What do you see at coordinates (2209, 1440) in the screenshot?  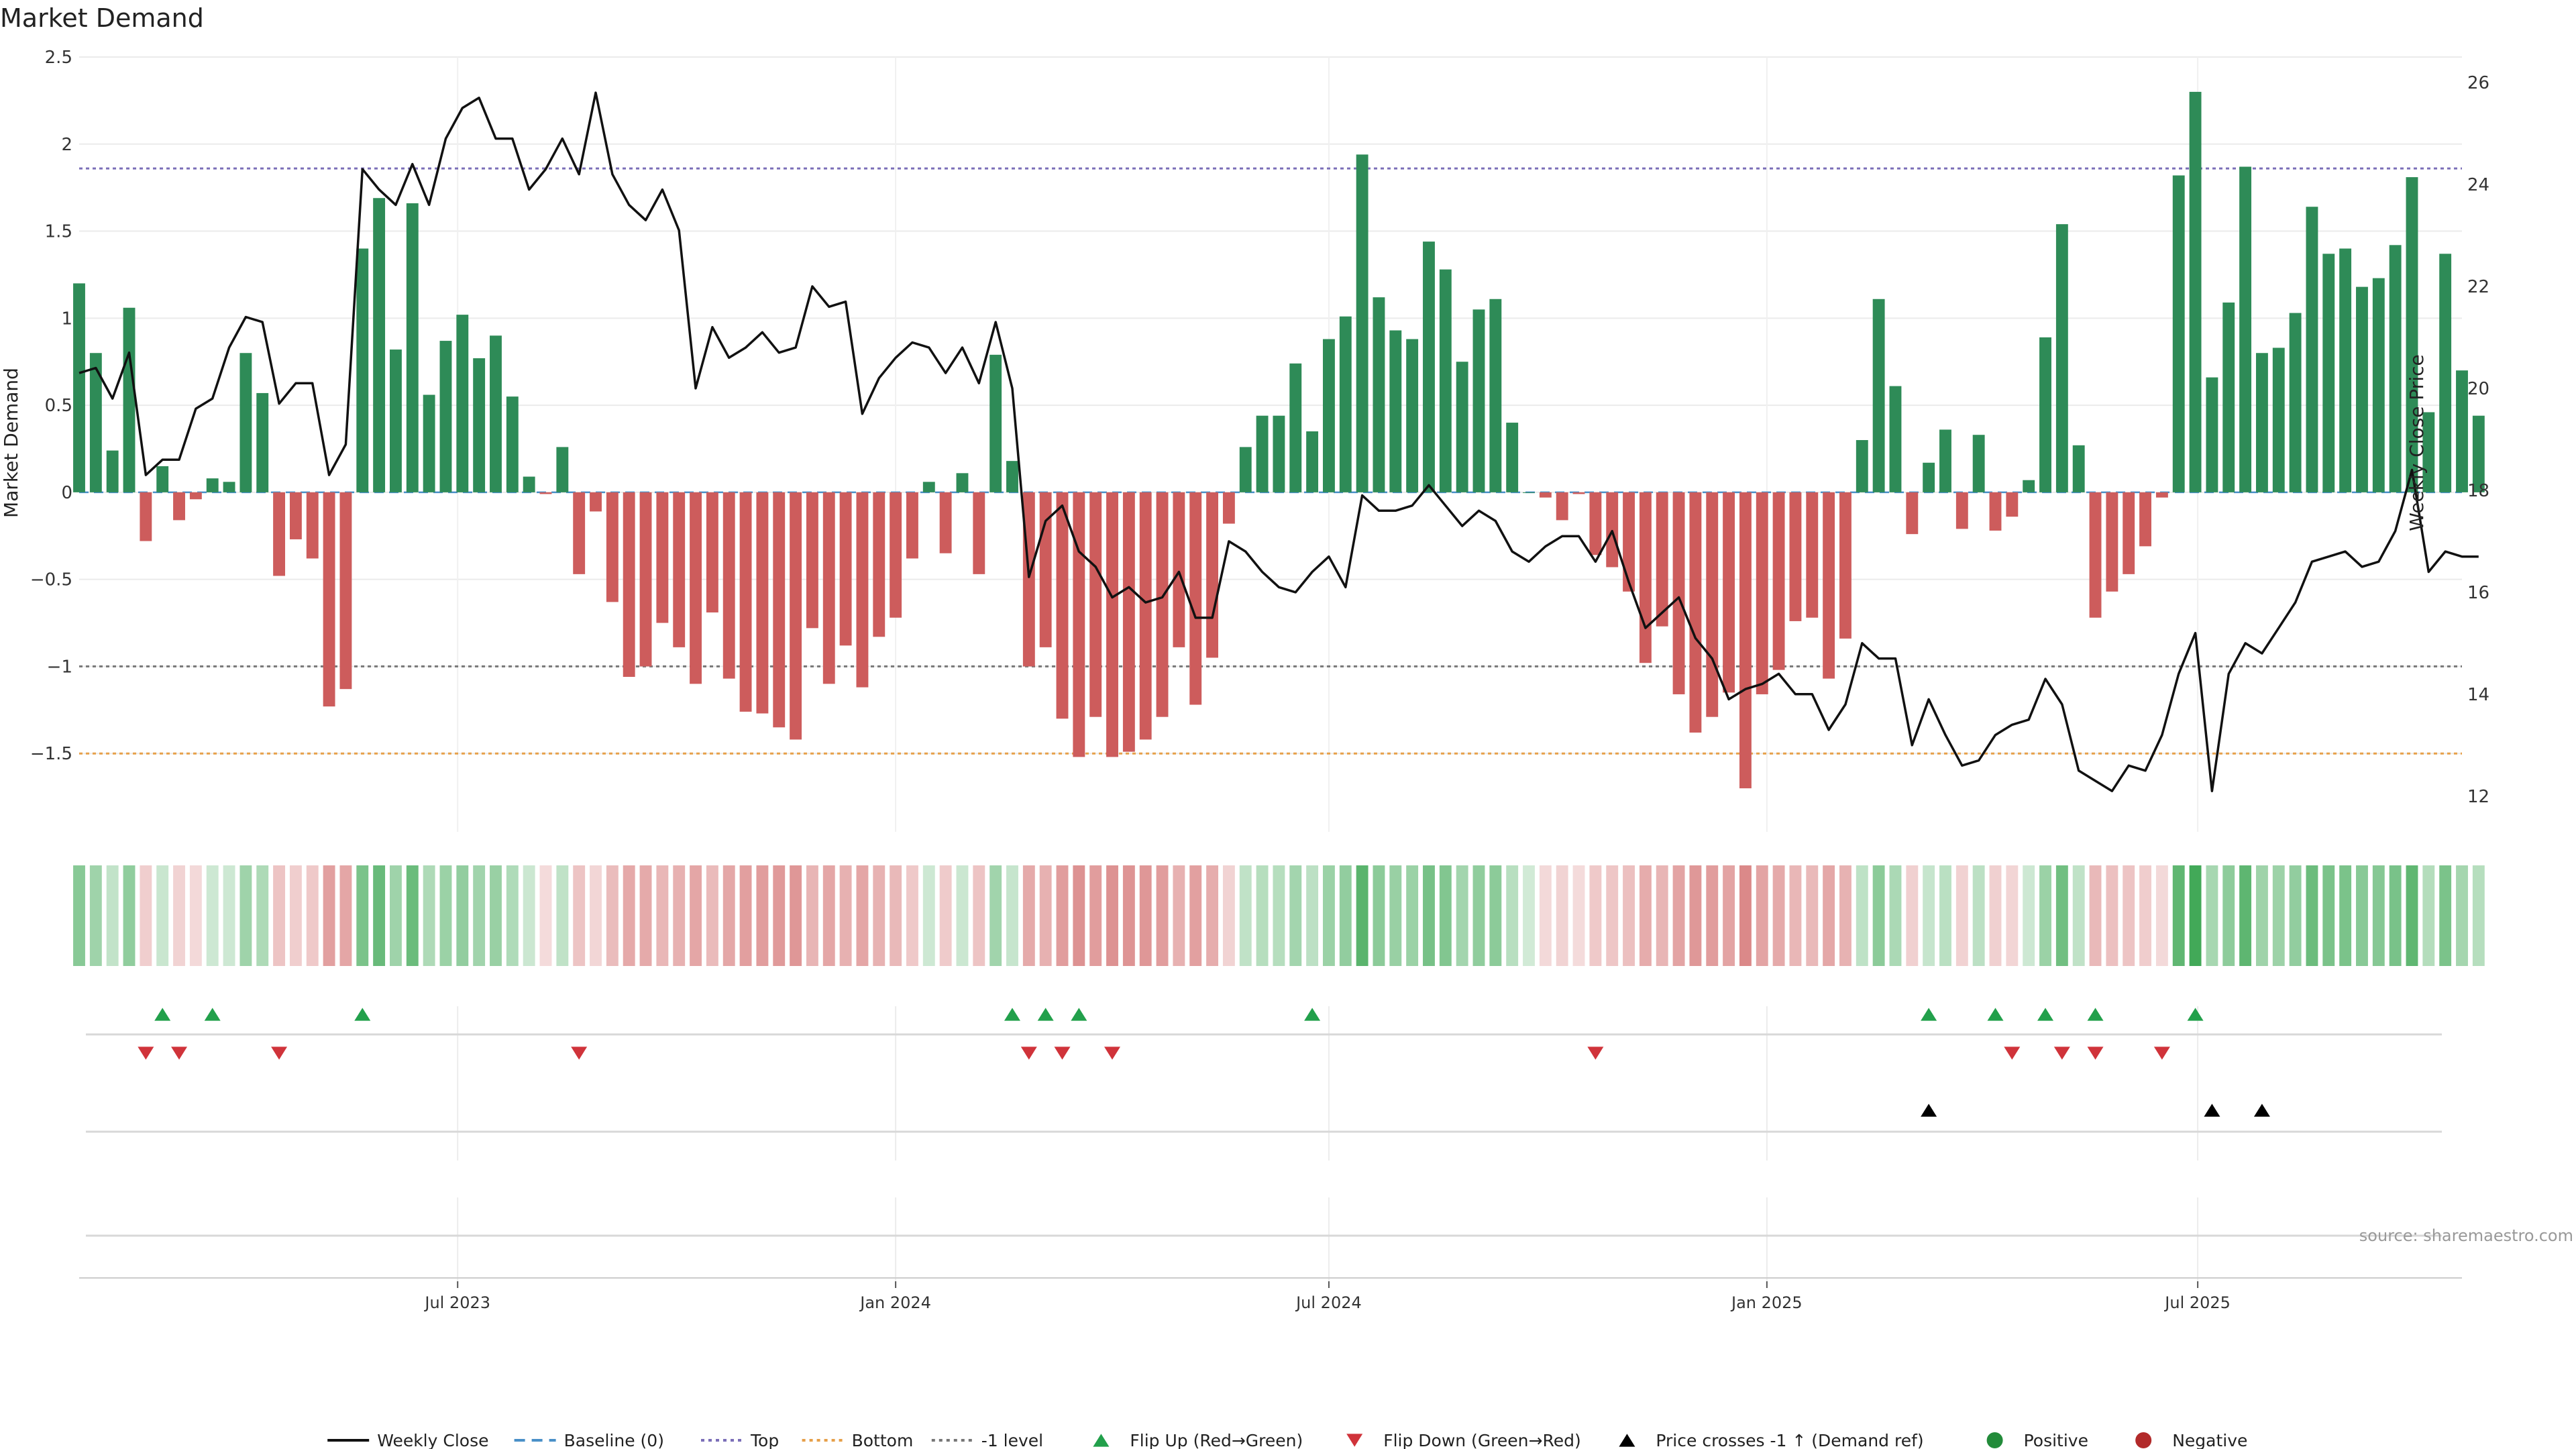 I see `legend-label: Negative` at bounding box center [2209, 1440].